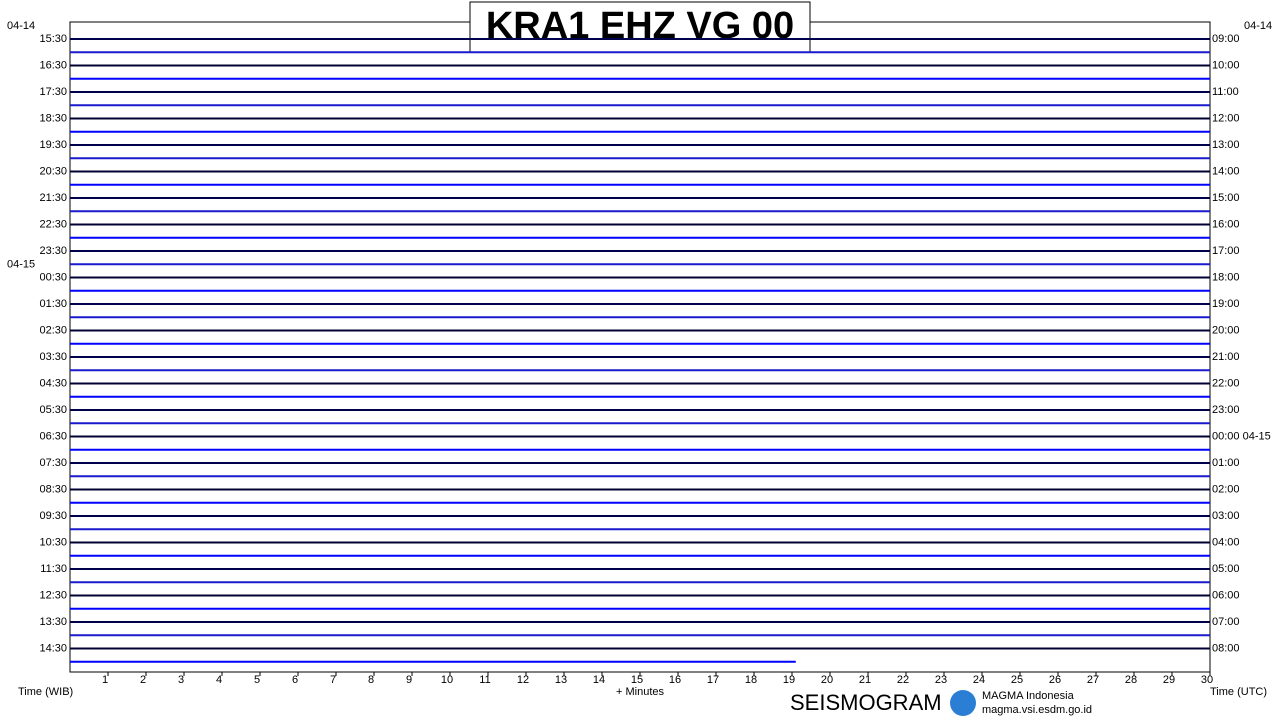 The height and width of the screenshot is (720, 1280). I want to click on left-time-label: 11:30, so click(53, 569).